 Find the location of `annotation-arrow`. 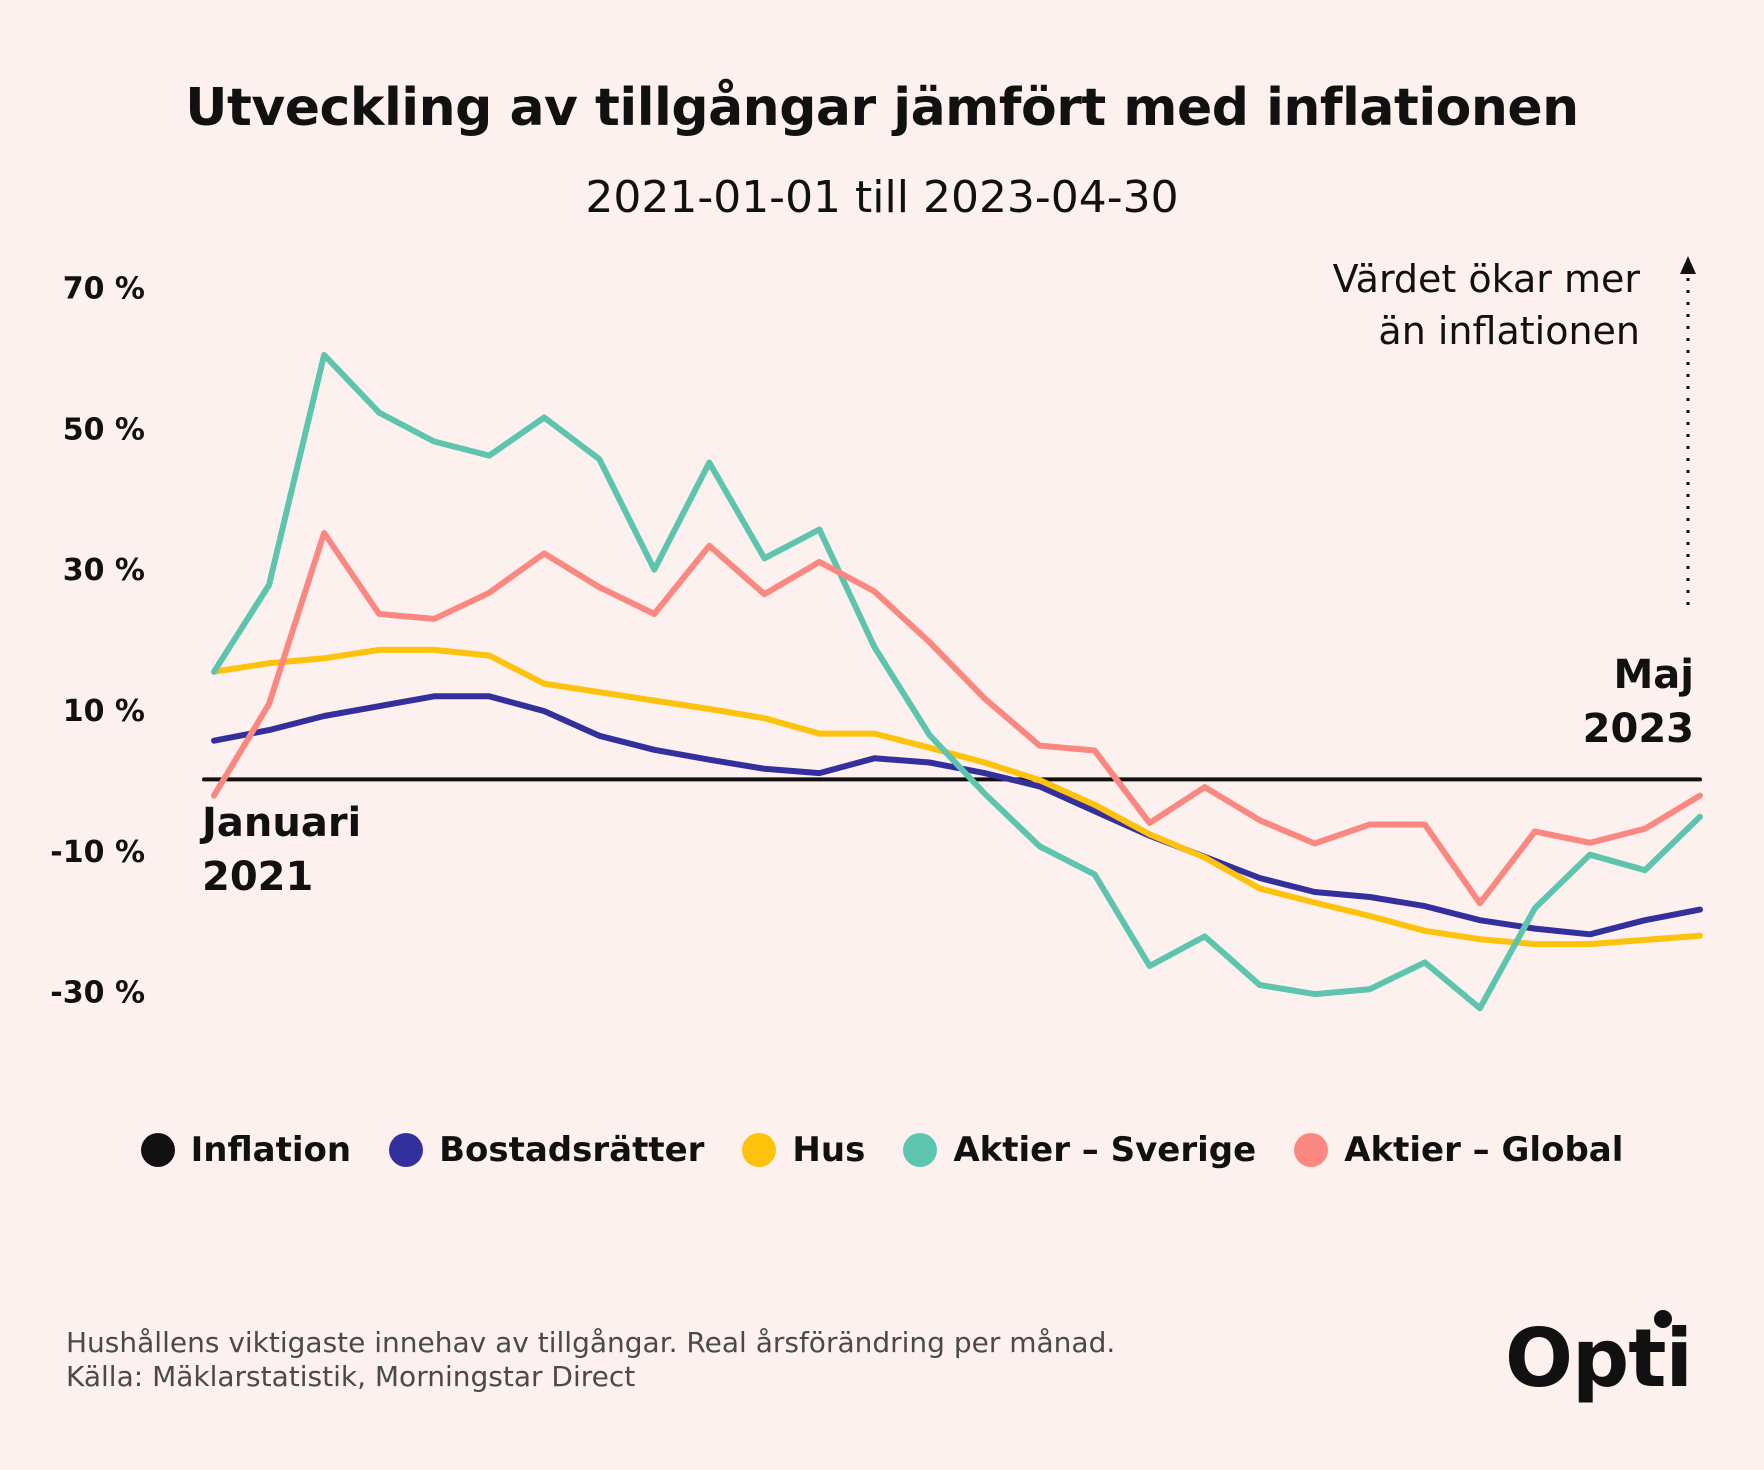

annotation-arrow is located at coordinates (1688, 430).